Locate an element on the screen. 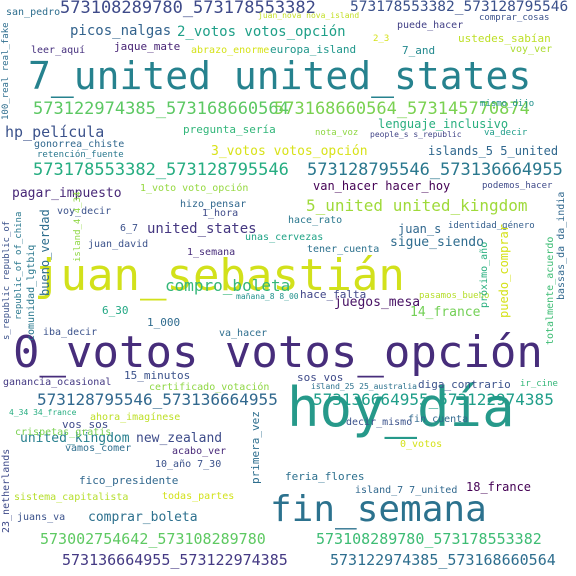 The height and width of the screenshot is (576, 576). word-ustedes-sabian: ustedes_sabían is located at coordinates (504, 38).